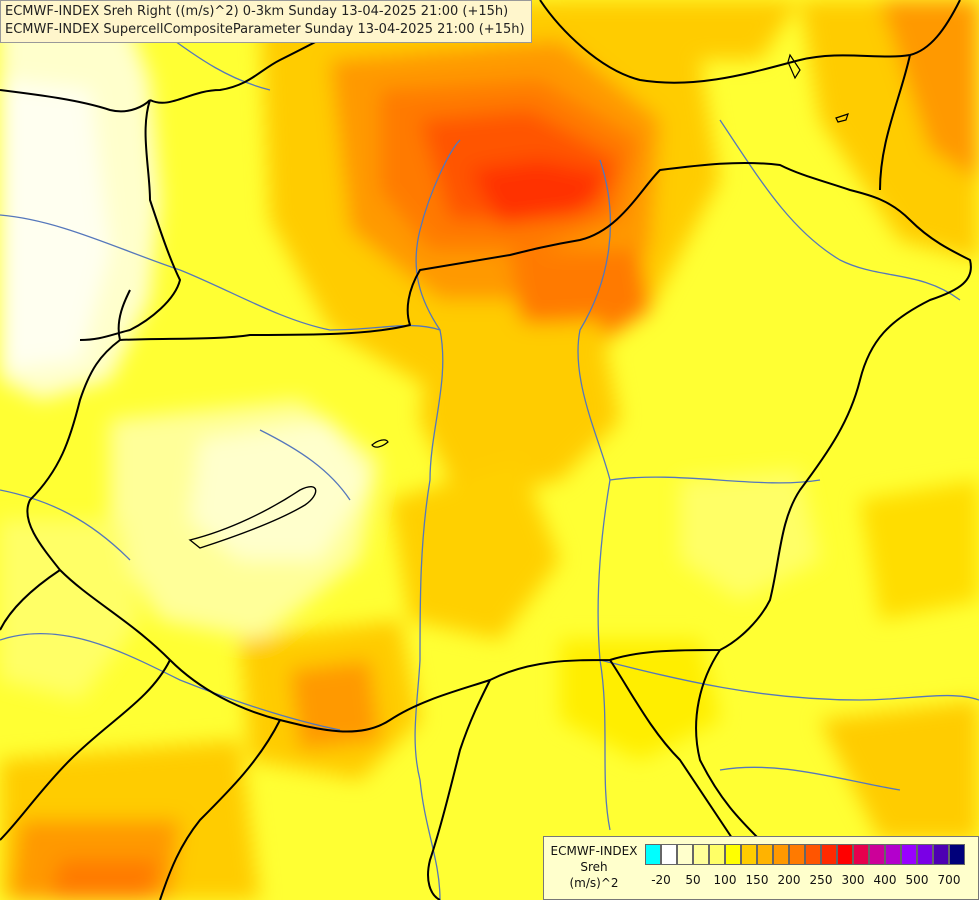 This screenshot has width=979, height=900. Describe the element at coordinates (853, 880) in the screenshot. I see `legend-tick-label: 300` at that location.